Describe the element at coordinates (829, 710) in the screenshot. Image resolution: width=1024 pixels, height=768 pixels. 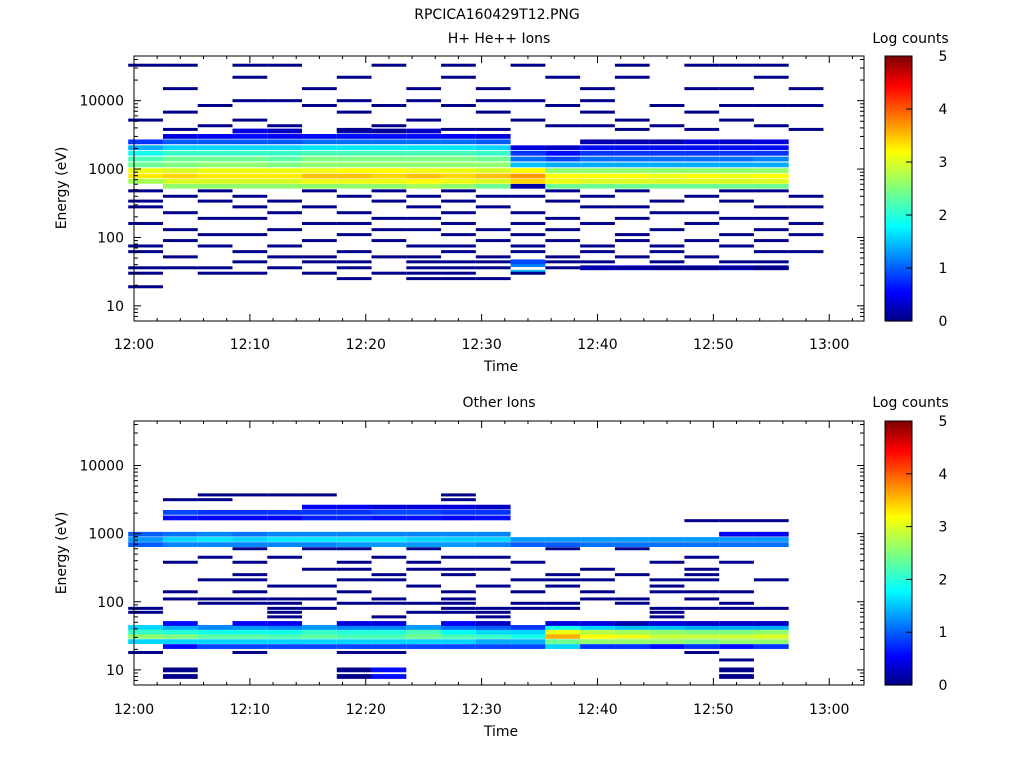
I see `x-tick-label: 13:00` at that location.